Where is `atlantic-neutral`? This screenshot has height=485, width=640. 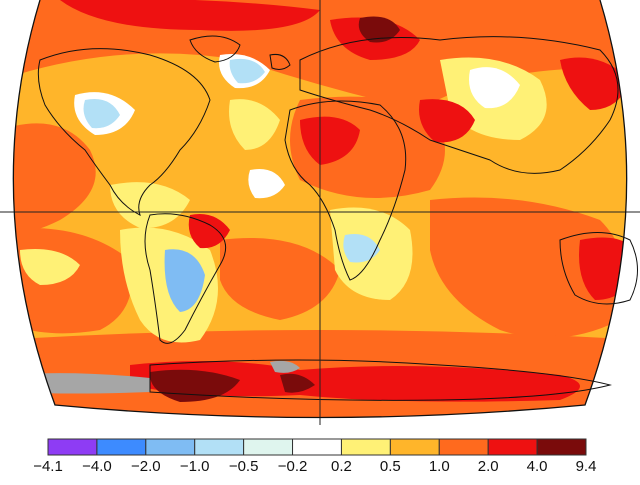
atlantic-neutral is located at coordinates (266, 184).